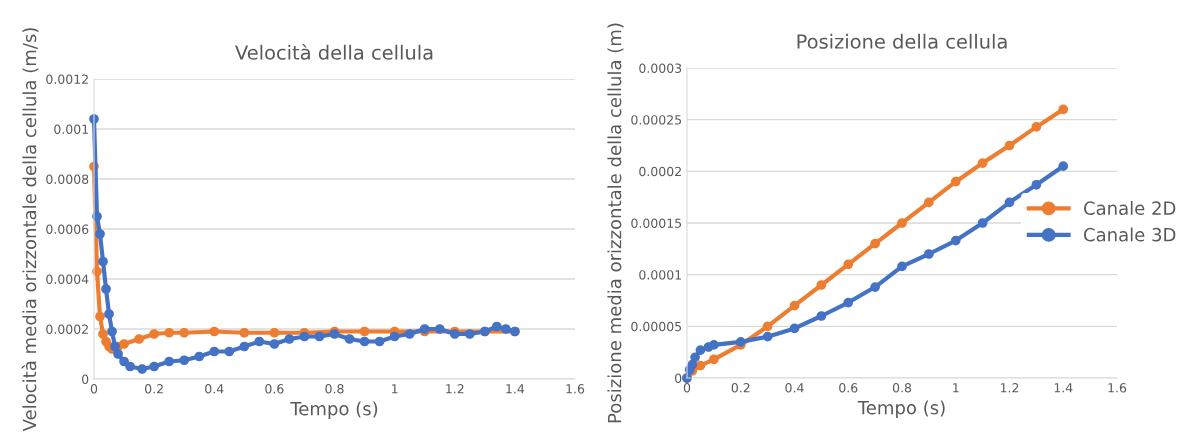 The width and height of the screenshot is (1183, 439). What do you see at coordinates (1130, 208) in the screenshot?
I see `legend-label: Canale 2D` at bounding box center [1130, 208].